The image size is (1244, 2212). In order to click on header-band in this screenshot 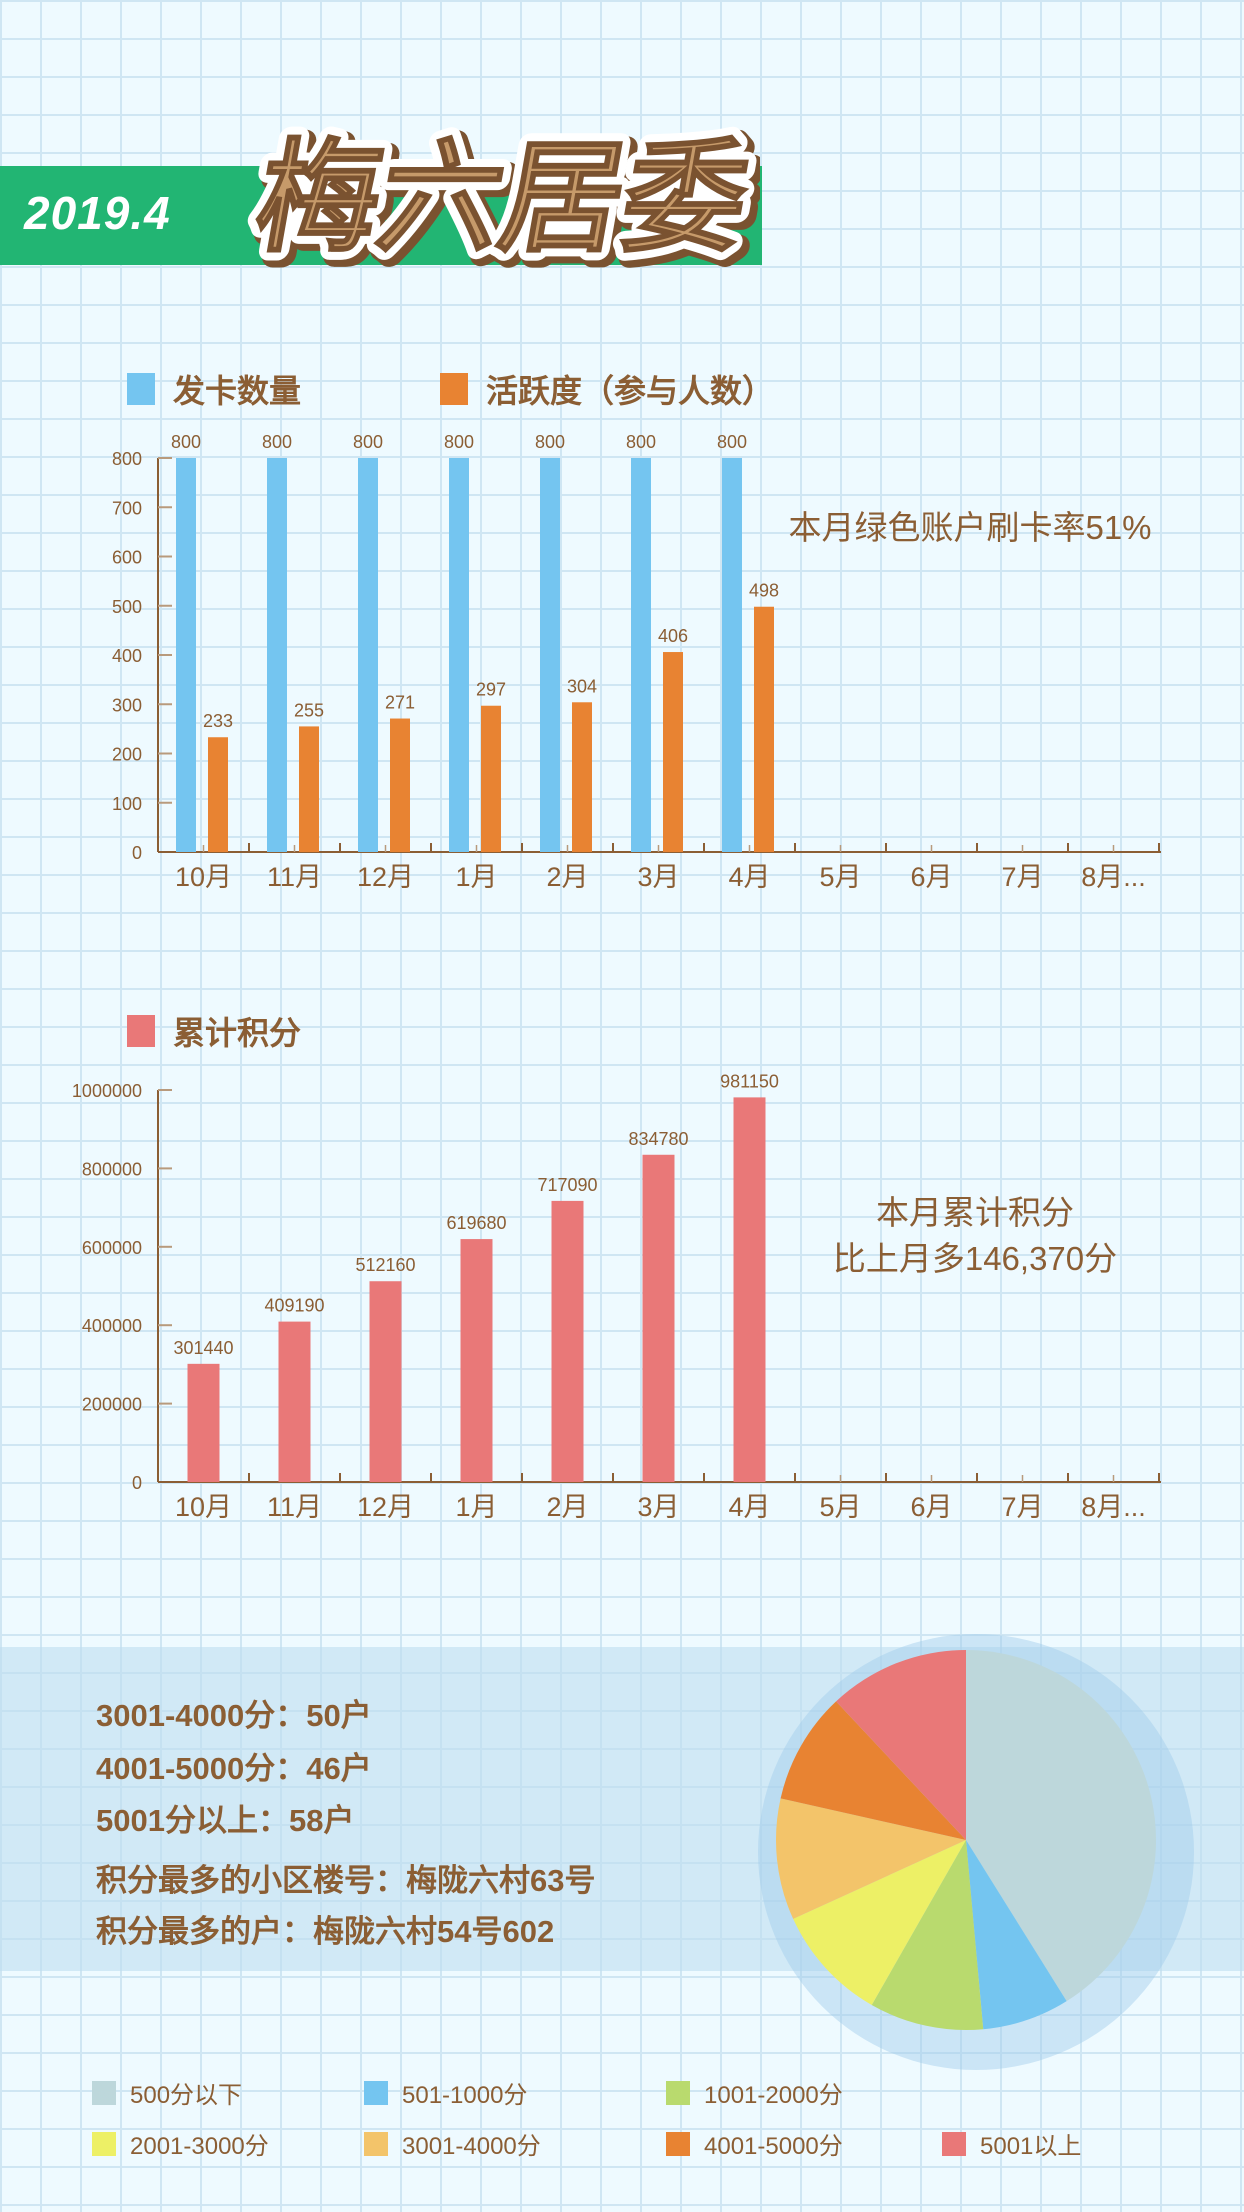, I will do `click(381, 215)`.